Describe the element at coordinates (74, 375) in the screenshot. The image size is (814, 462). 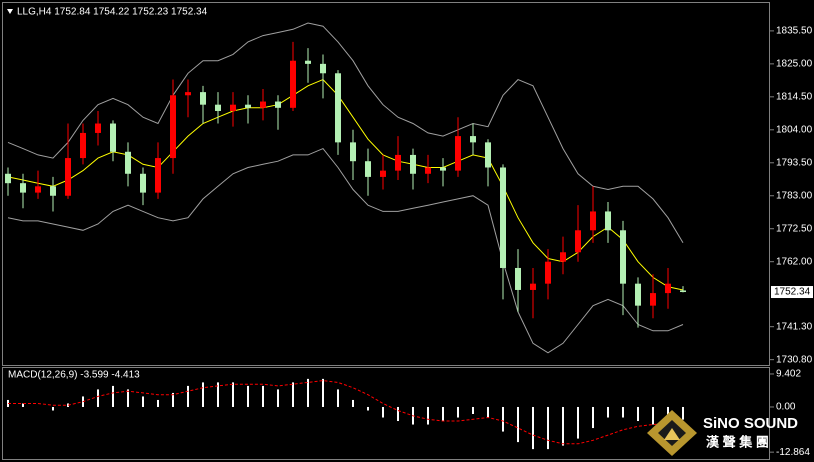
I see `macd-title: MACD(12,26,9) -3.599 -4.413` at that location.